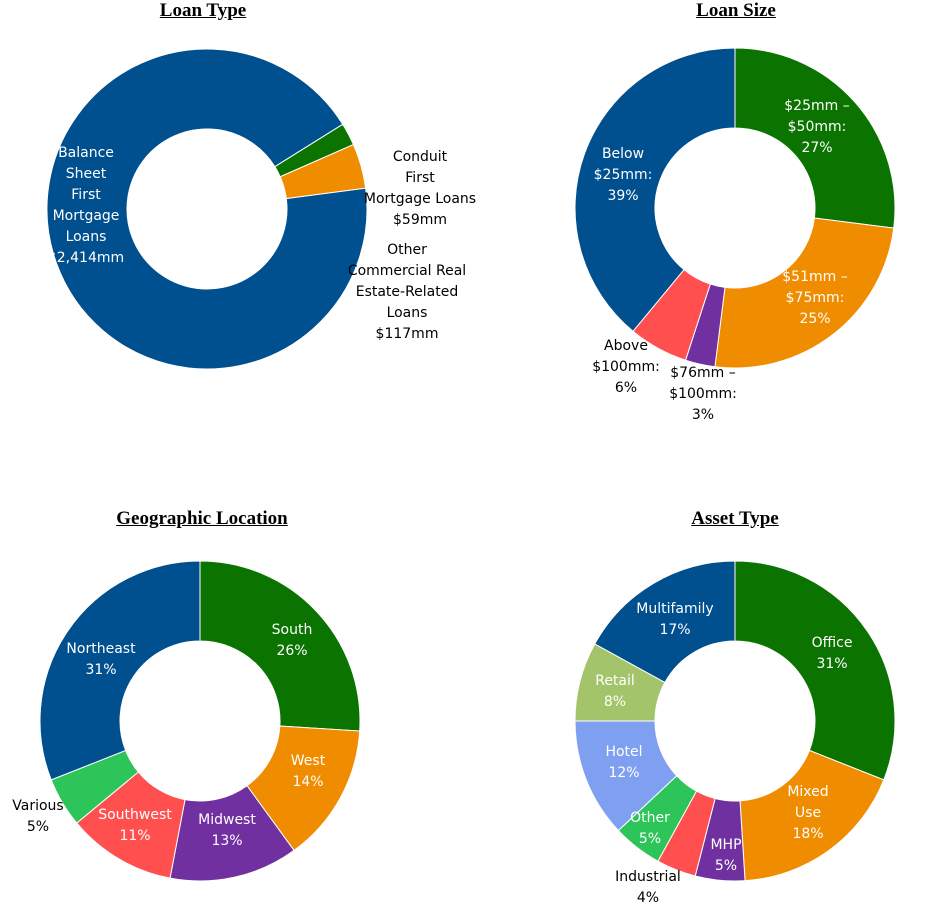 Image resolution: width=931 pixels, height=909 pixels. Describe the element at coordinates (816, 106) in the screenshot. I see `loan-size-slice-25mm-label-line: $25mm –` at that location.